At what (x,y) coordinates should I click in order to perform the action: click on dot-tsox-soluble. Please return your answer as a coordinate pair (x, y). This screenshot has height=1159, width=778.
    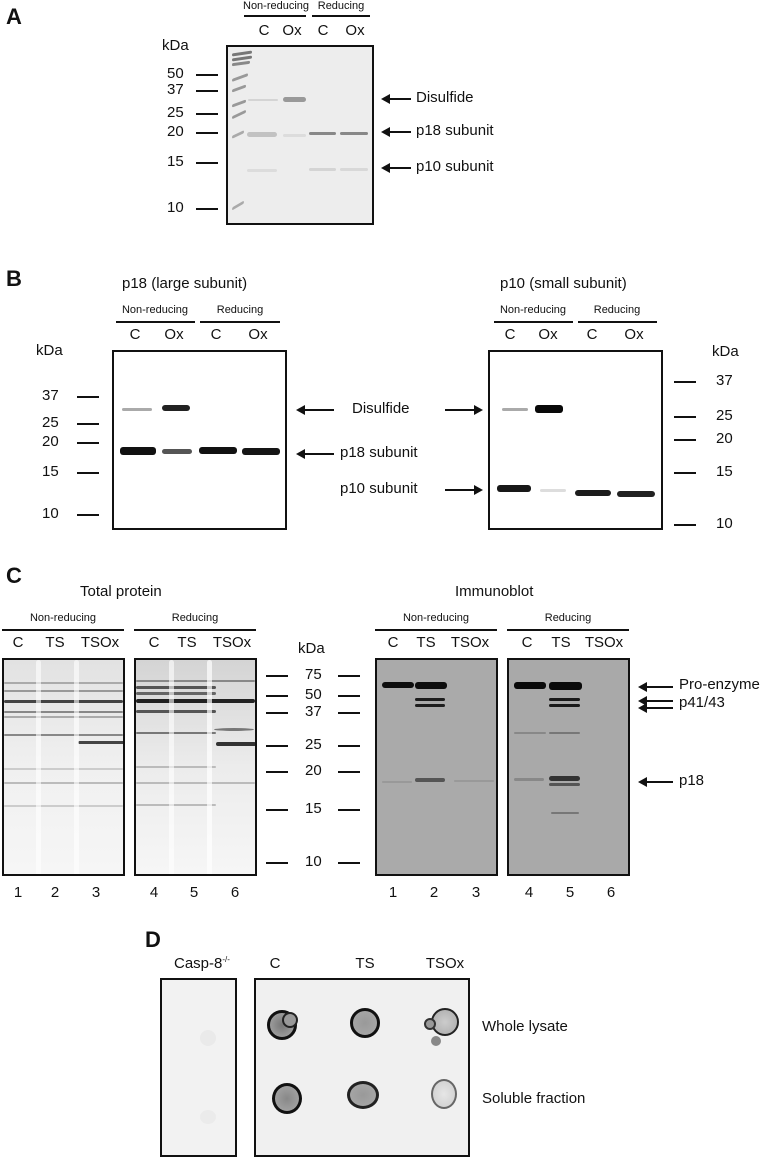
    Looking at the image, I should click on (444, 1094).